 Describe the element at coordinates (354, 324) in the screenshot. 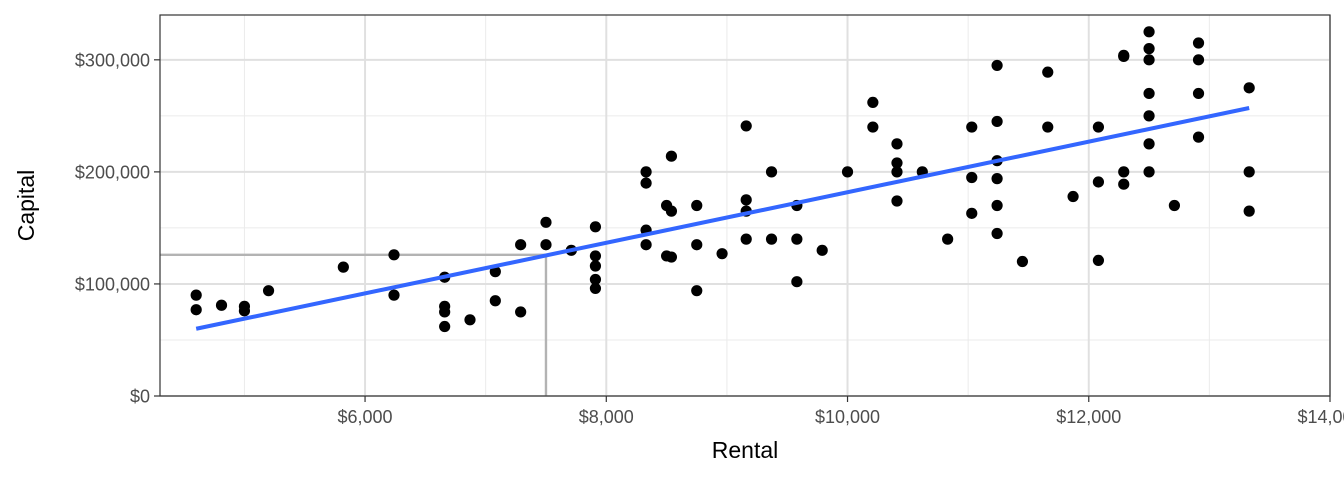

I see `reference-lines` at that location.